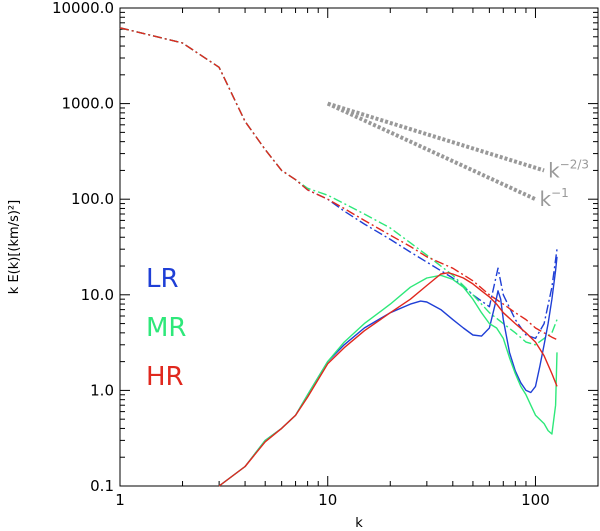  What do you see at coordinates (97, 295) in the screenshot?
I see `y-tick-label: 10.0` at bounding box center [97, 295].